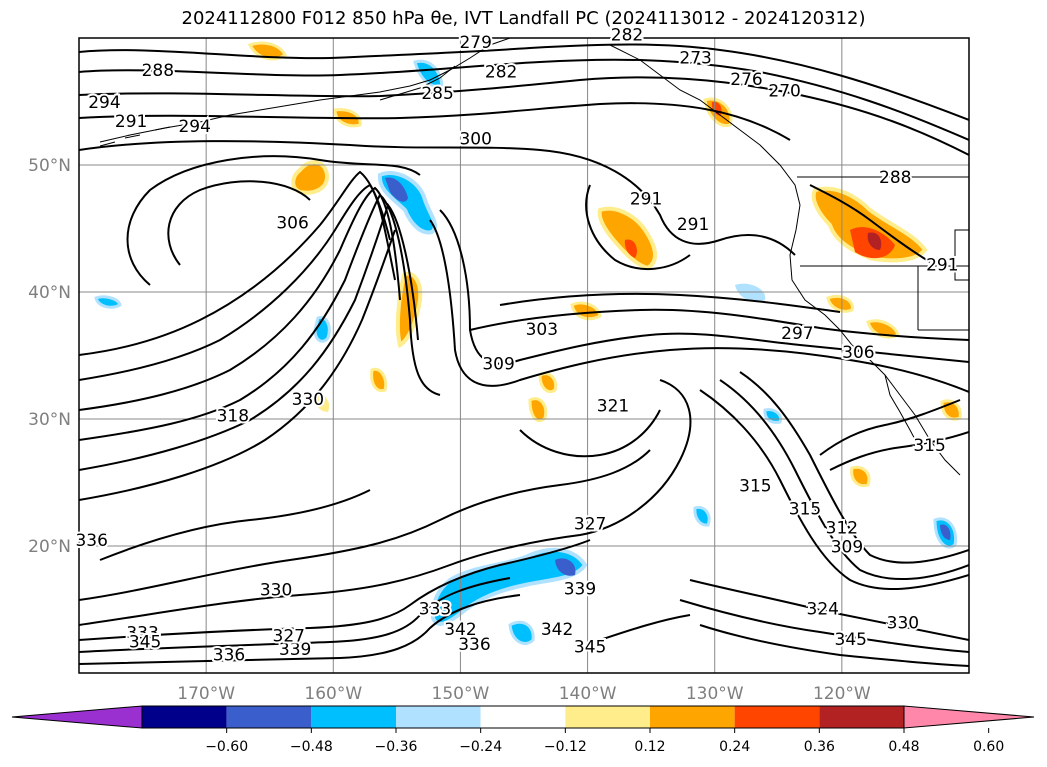 The image size is (1047, 767). I want to click on latitude-labels: 50°N 40°N 30°N 20°N, so click(49, 356).